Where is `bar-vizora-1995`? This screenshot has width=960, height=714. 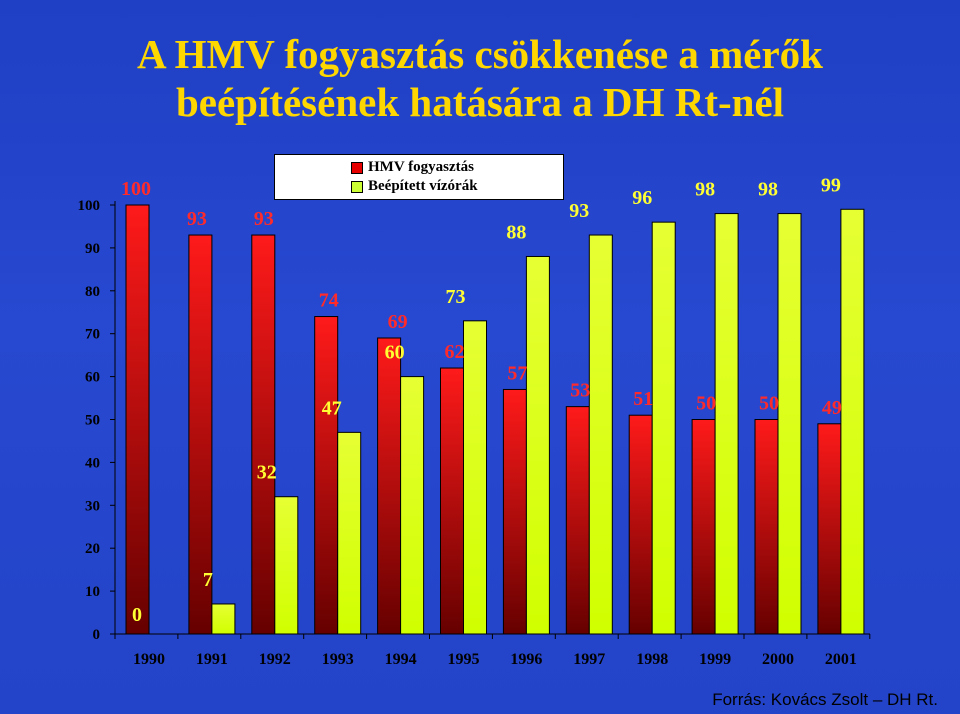 bar-vizora-1995 is located at coordinates (475, 477).